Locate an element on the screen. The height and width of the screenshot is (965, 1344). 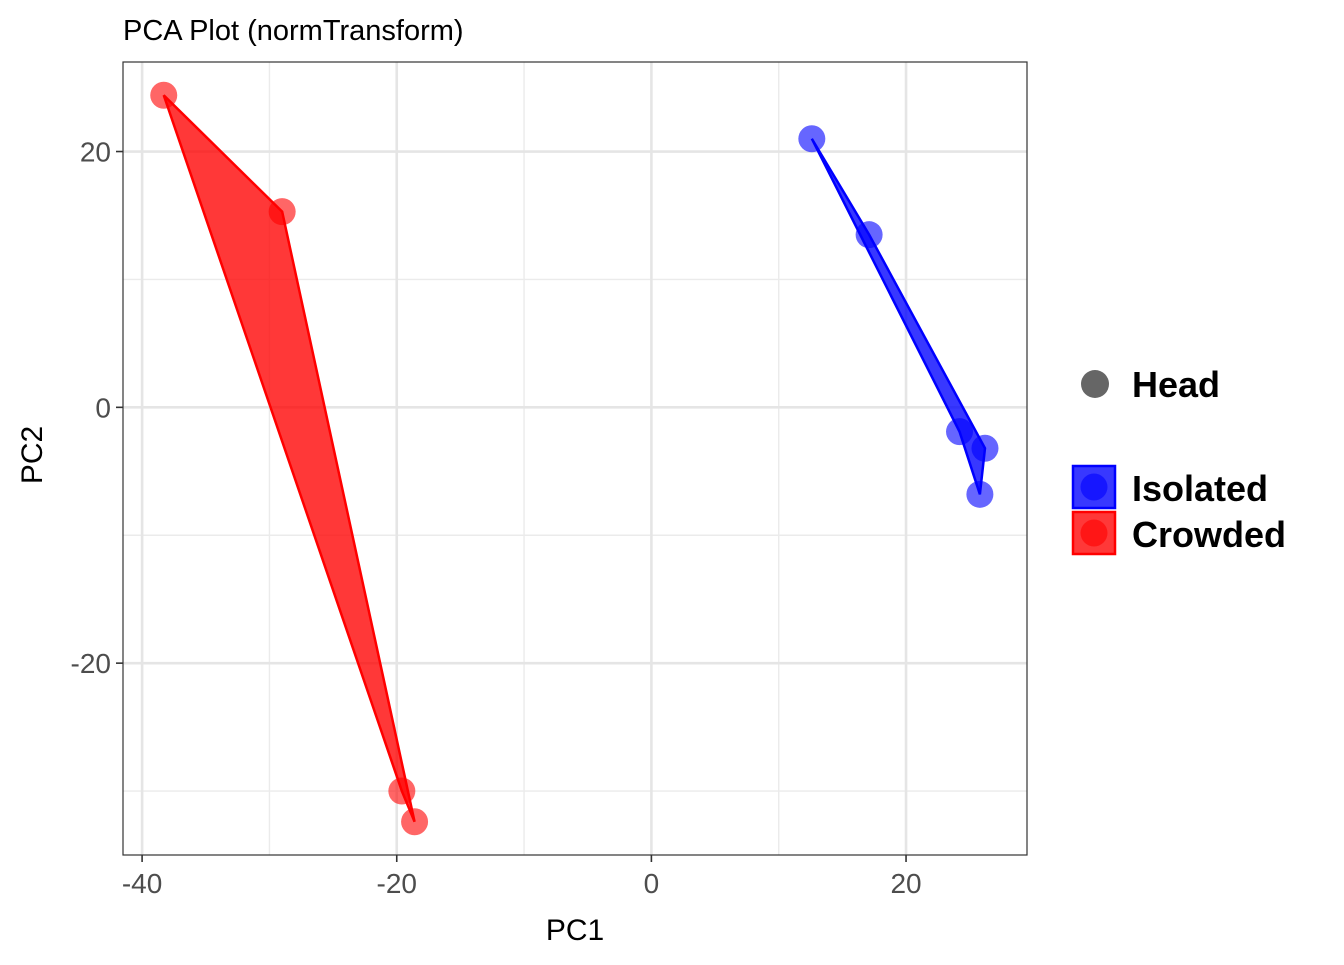
legend-marker-isolated is located at coordinates (1094, 487).